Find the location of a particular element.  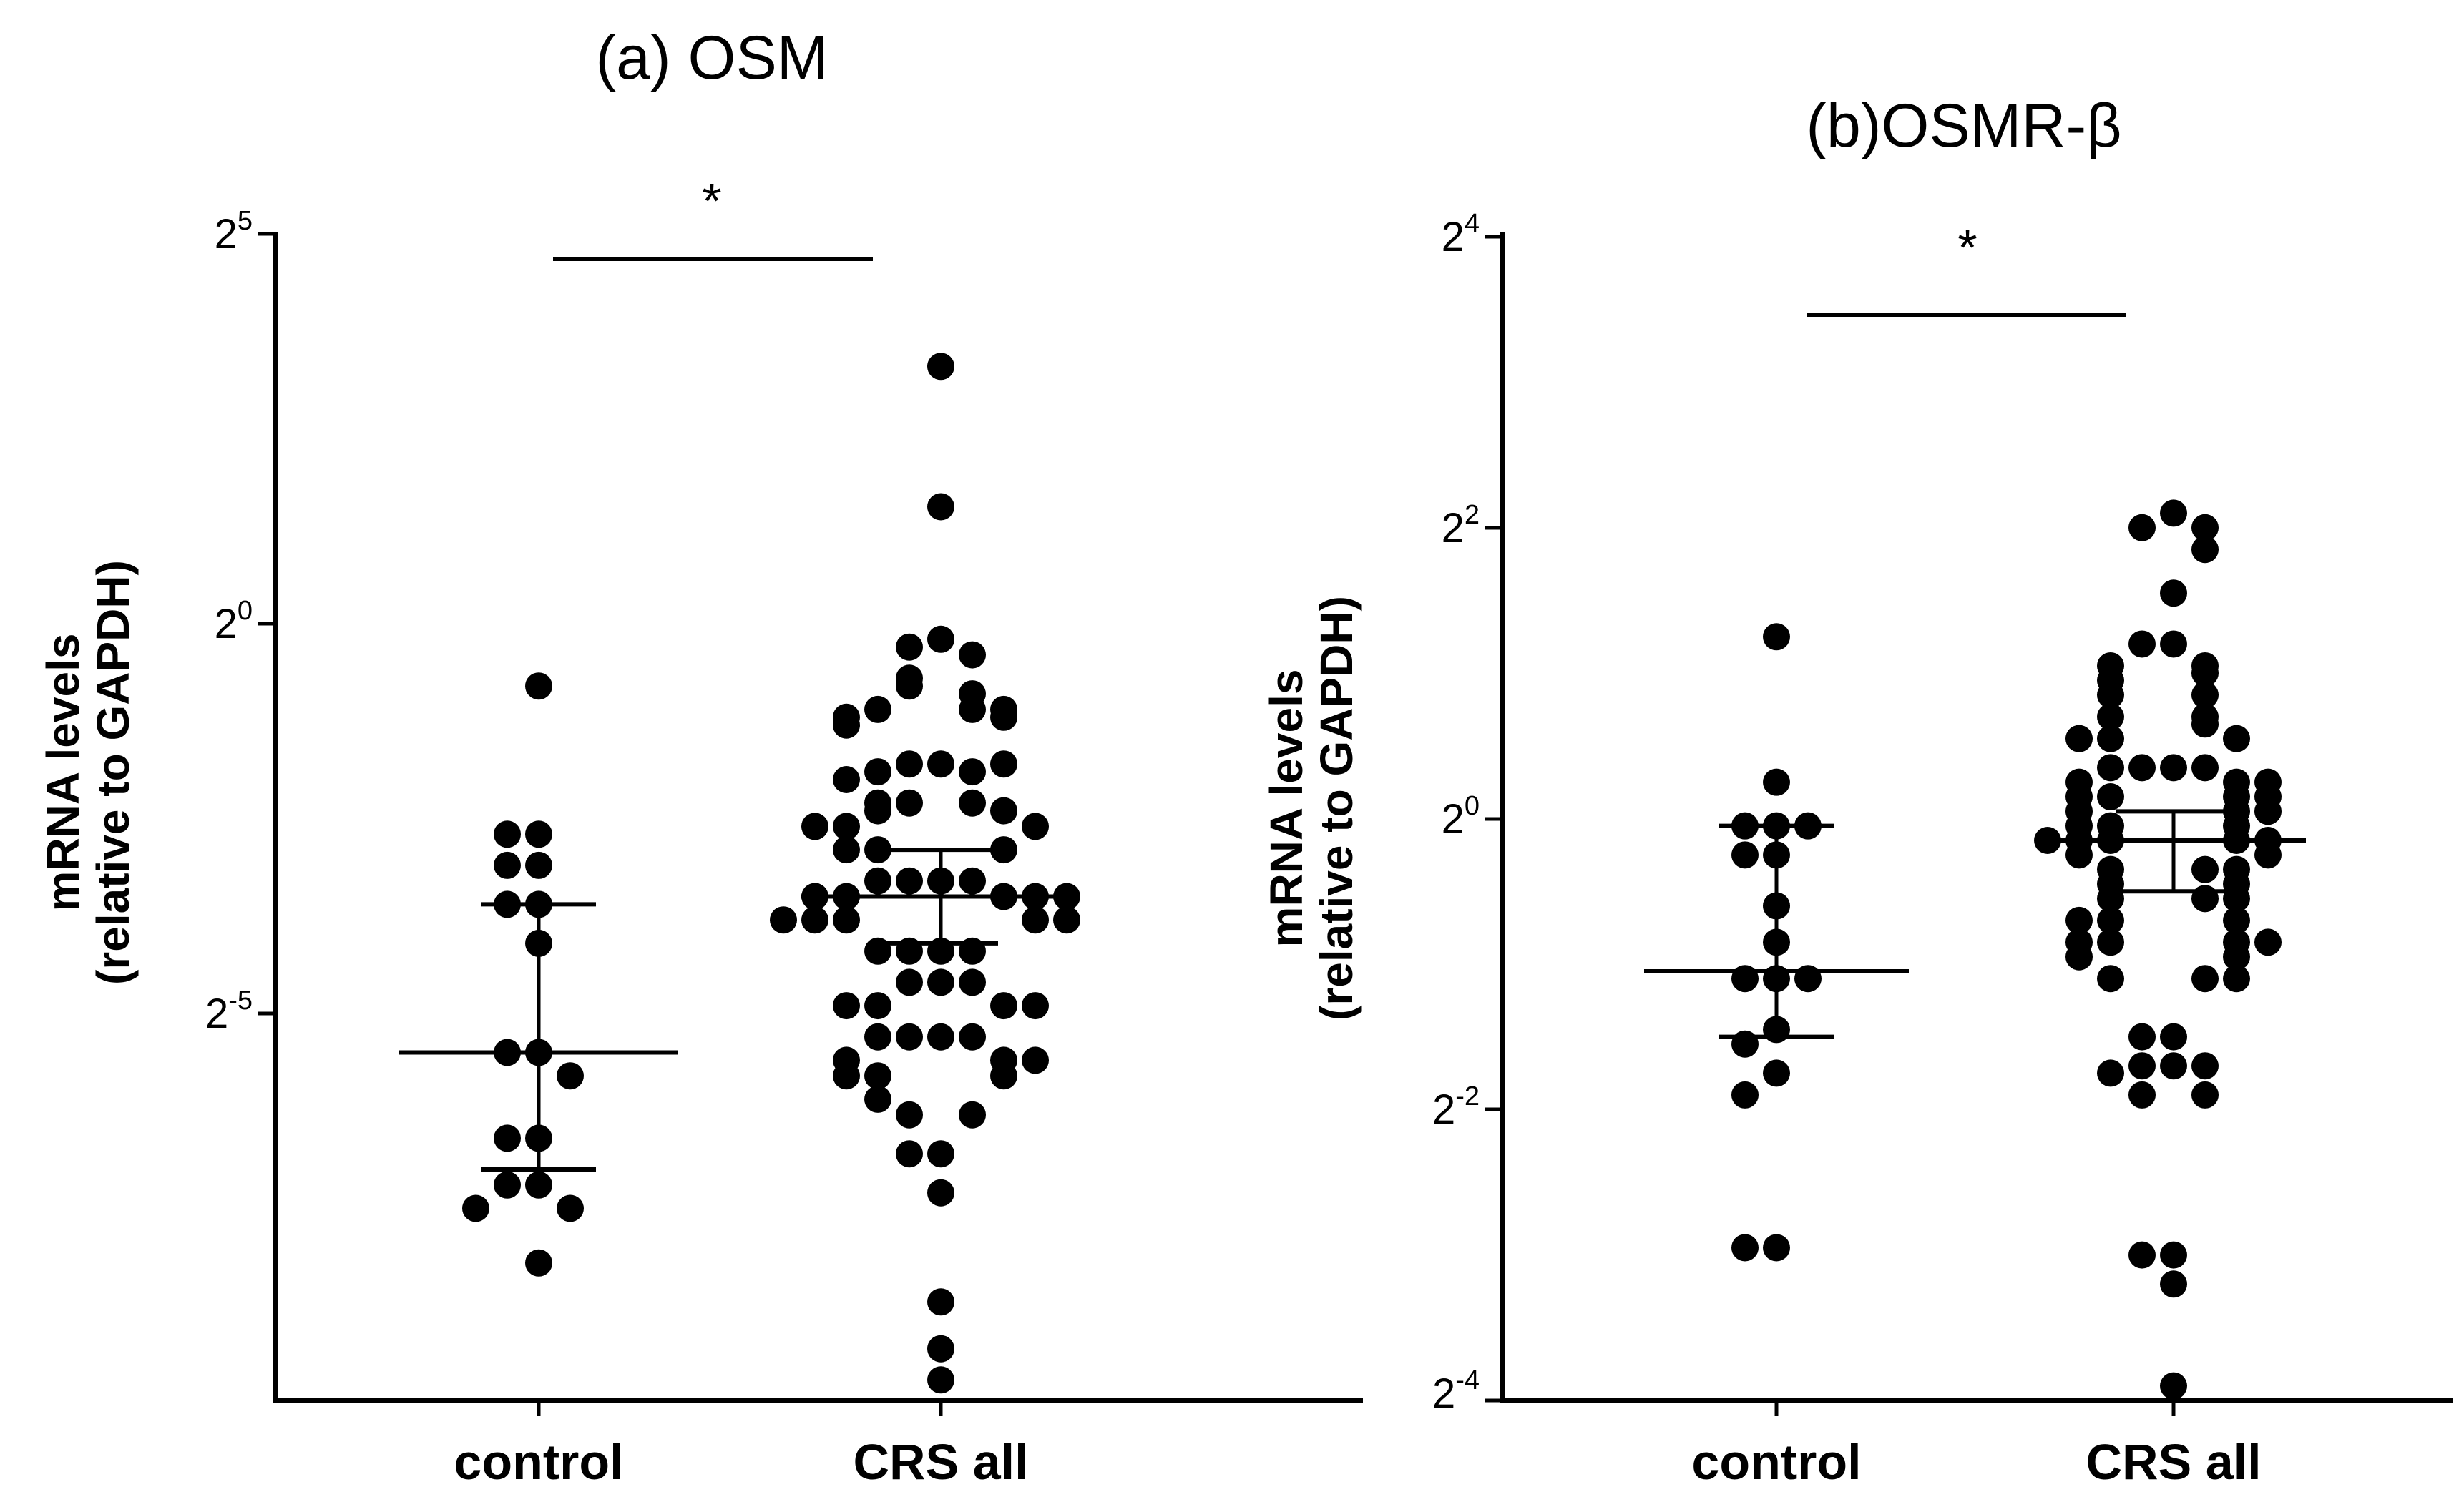

panel-b-ytick-label-1: 22 is located at coordinates (1461, 525).